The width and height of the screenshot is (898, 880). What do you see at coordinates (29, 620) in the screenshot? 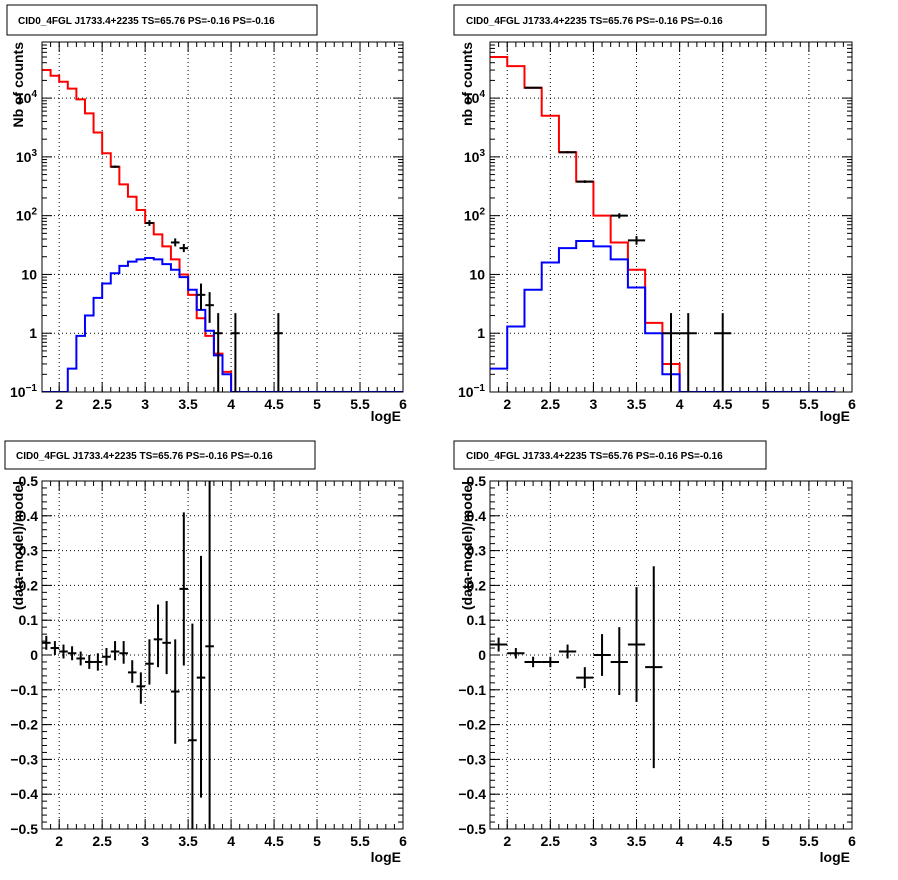
I see `y-tick-label: 0.1` at bounding box center [29, 620].